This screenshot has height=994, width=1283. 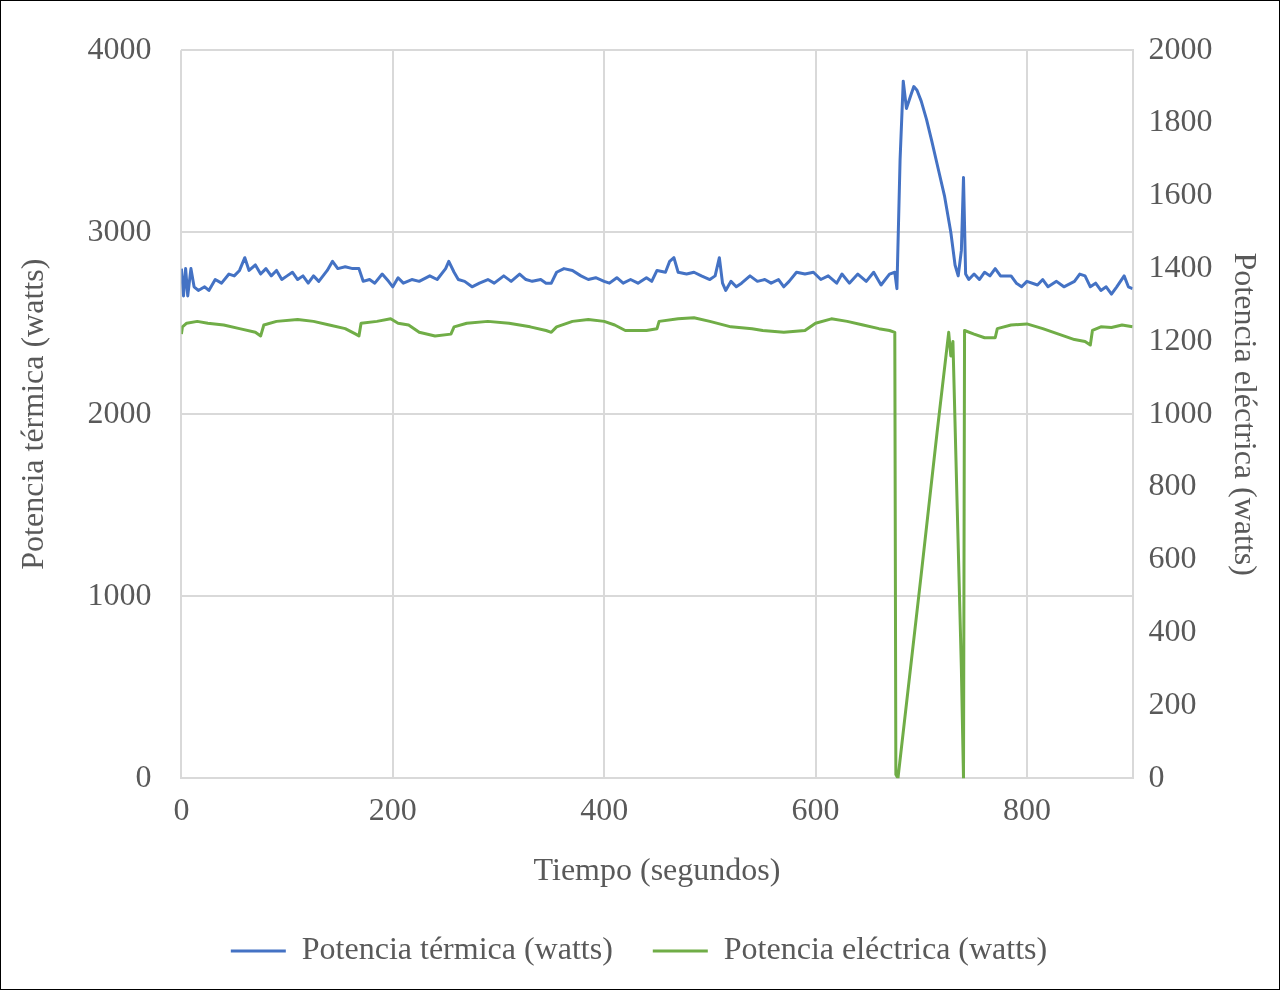 What do you see at coordinates (657, 869) in the screenshot?
I see `x-axis-title: Tiempo (segundos)` at bounding box center [657, 869].